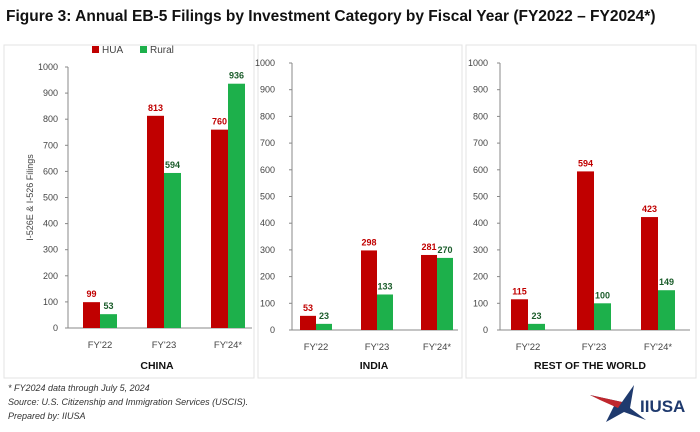  I want to click on data-label: 936, so click(236, 76).